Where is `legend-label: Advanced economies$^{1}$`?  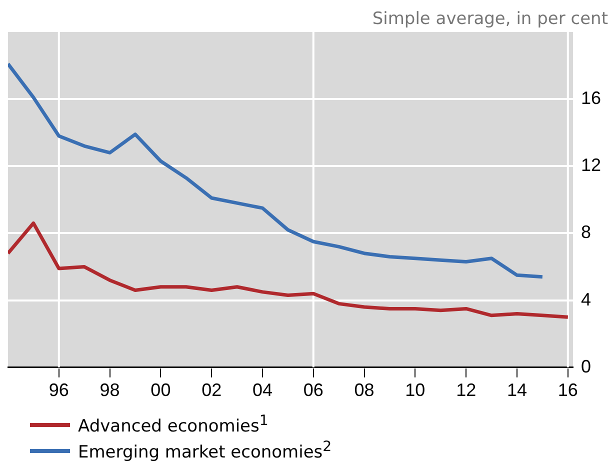
legend-label: Advanced economies$^{1}$ is located at coordinates (173, 425).